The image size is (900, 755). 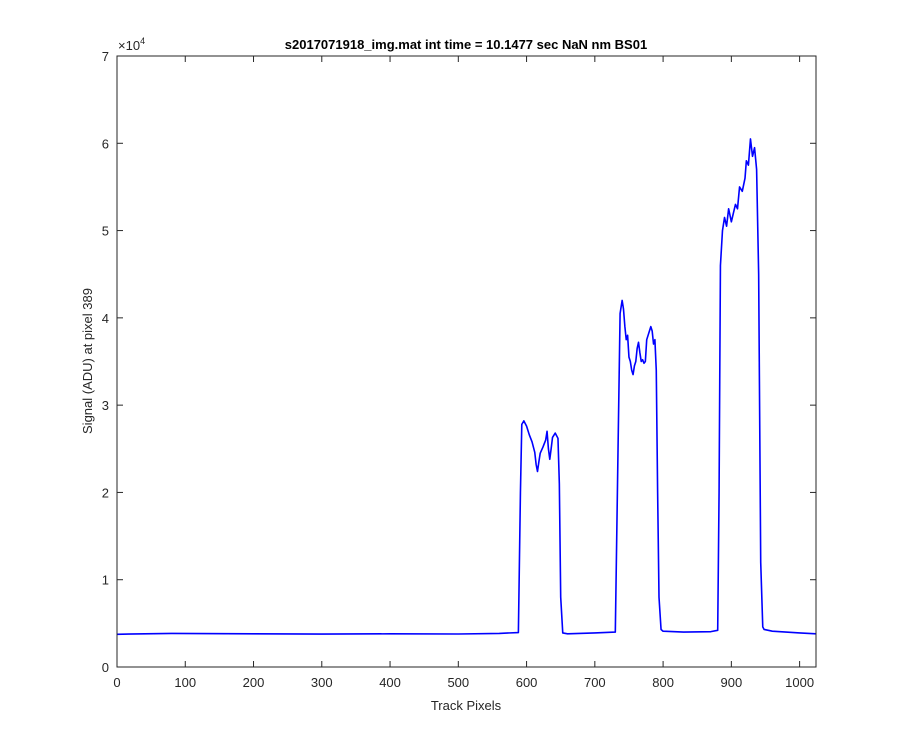 What do you see at coordinates (129, 45) in the screenshot?
I see `y-axis-exponent-base: ×10` at bounding box center [129, 45].